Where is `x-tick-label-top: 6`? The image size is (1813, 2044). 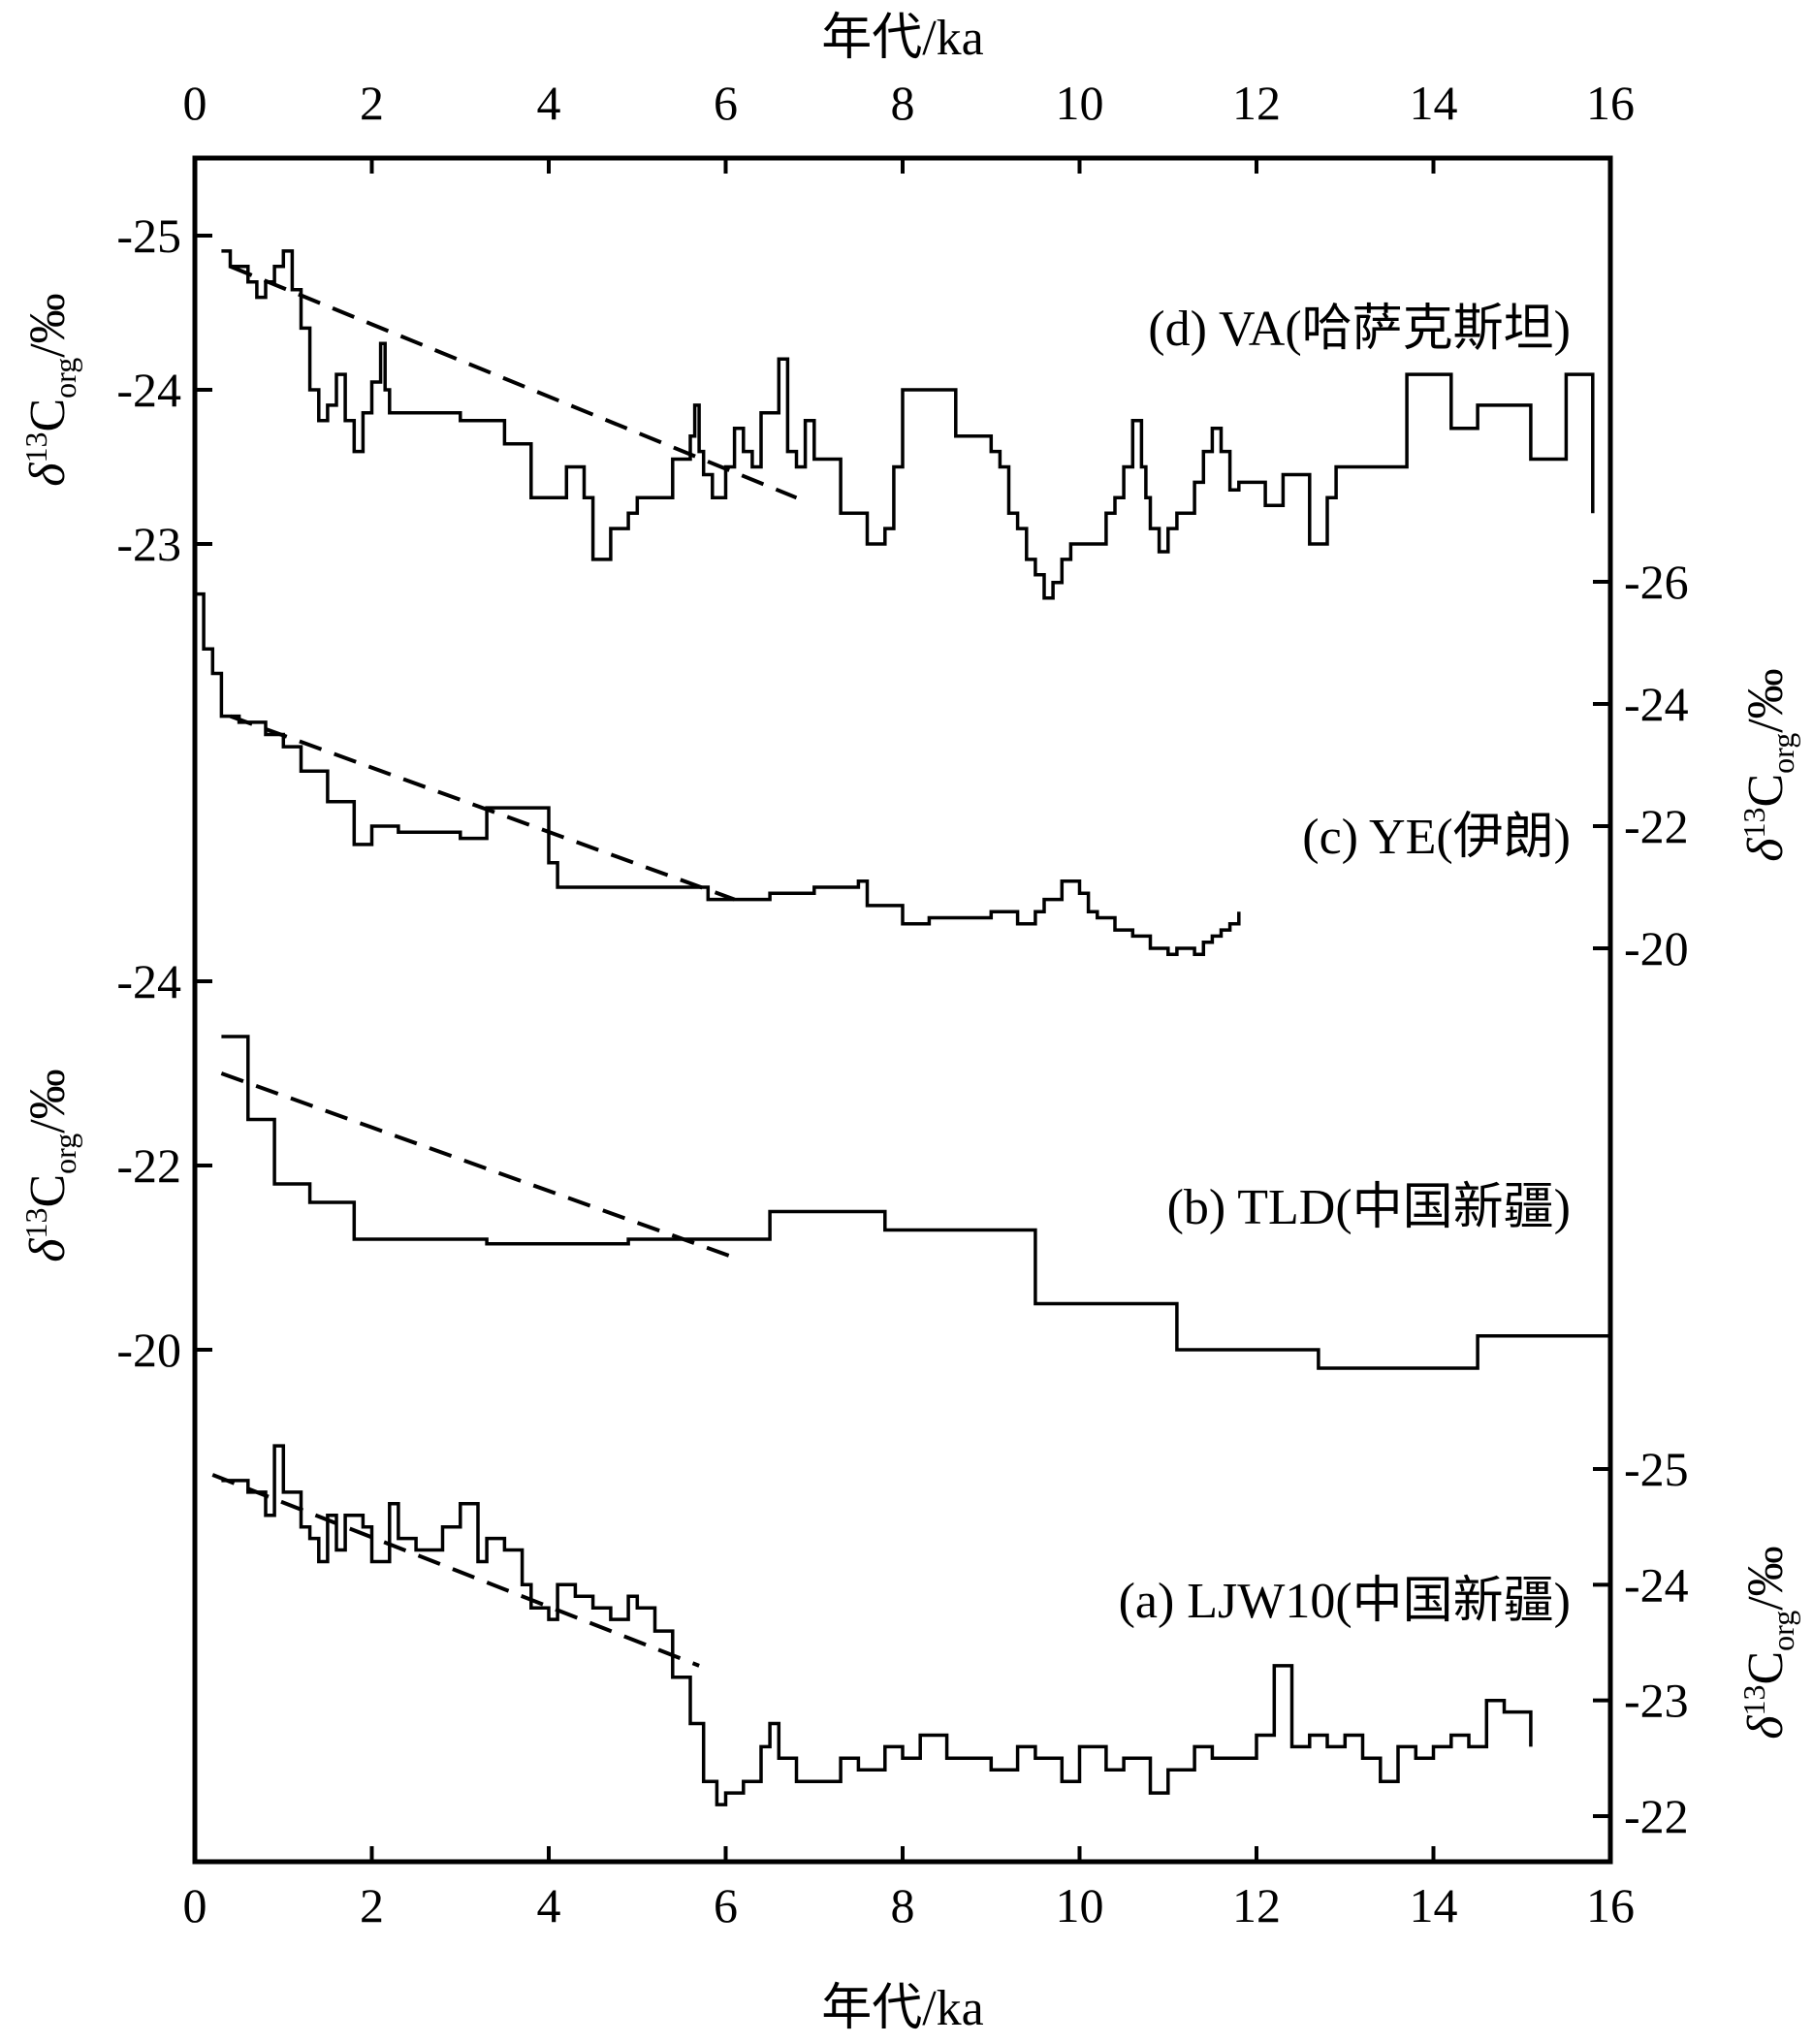
x-tick-label-top: 6 is located at coordinates (726, 103).